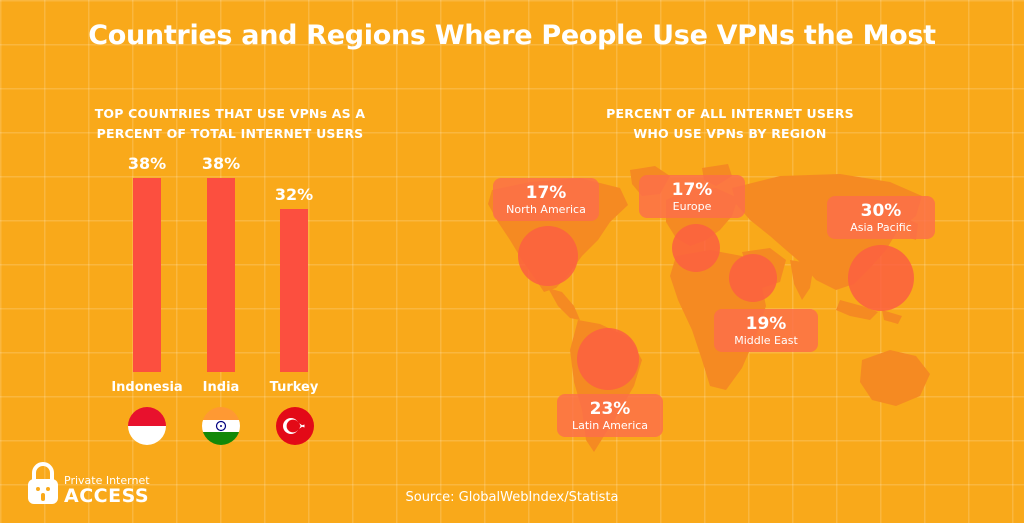  I want to click on source-note: Source: GlobalWebIndex/Statista, so click(512, 497).